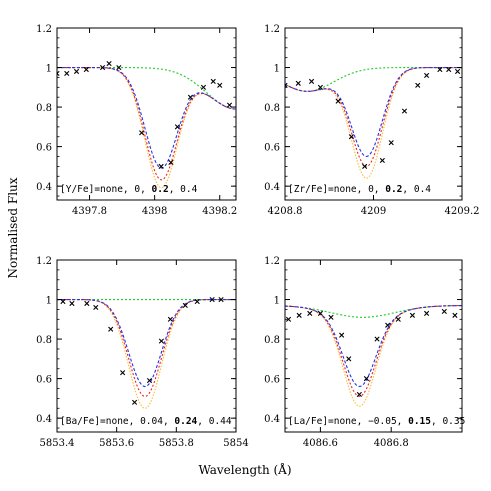 This screenshot has width=491, height=491. I want to click on panel-3-curves, so click(146, 352).